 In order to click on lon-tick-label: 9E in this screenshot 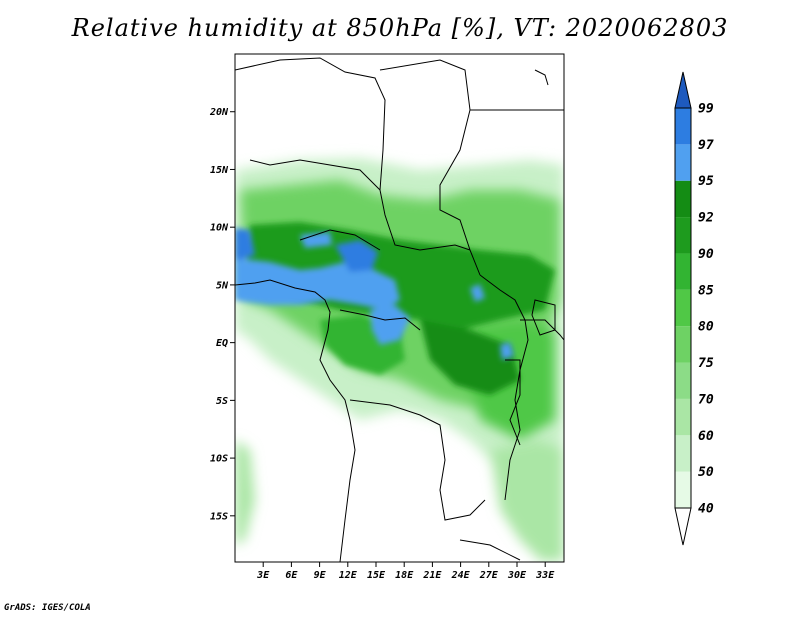, I will do `click(320, 575)`.